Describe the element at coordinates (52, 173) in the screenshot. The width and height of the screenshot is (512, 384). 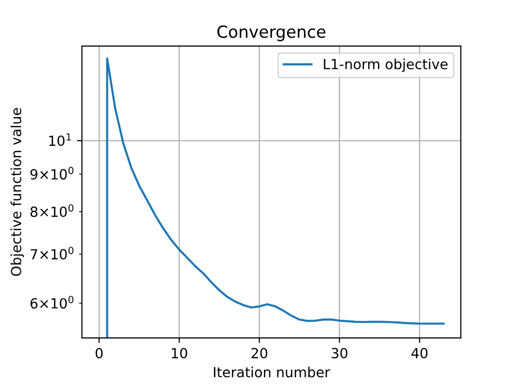
I see `y-tick-label: 9×10$^{0}$` at that location.